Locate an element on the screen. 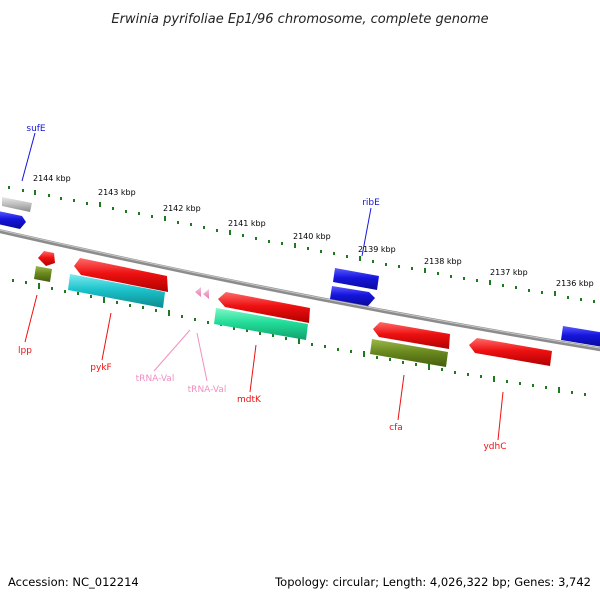  gene-label-sufE: sufE is located at coordinates (36, 129).